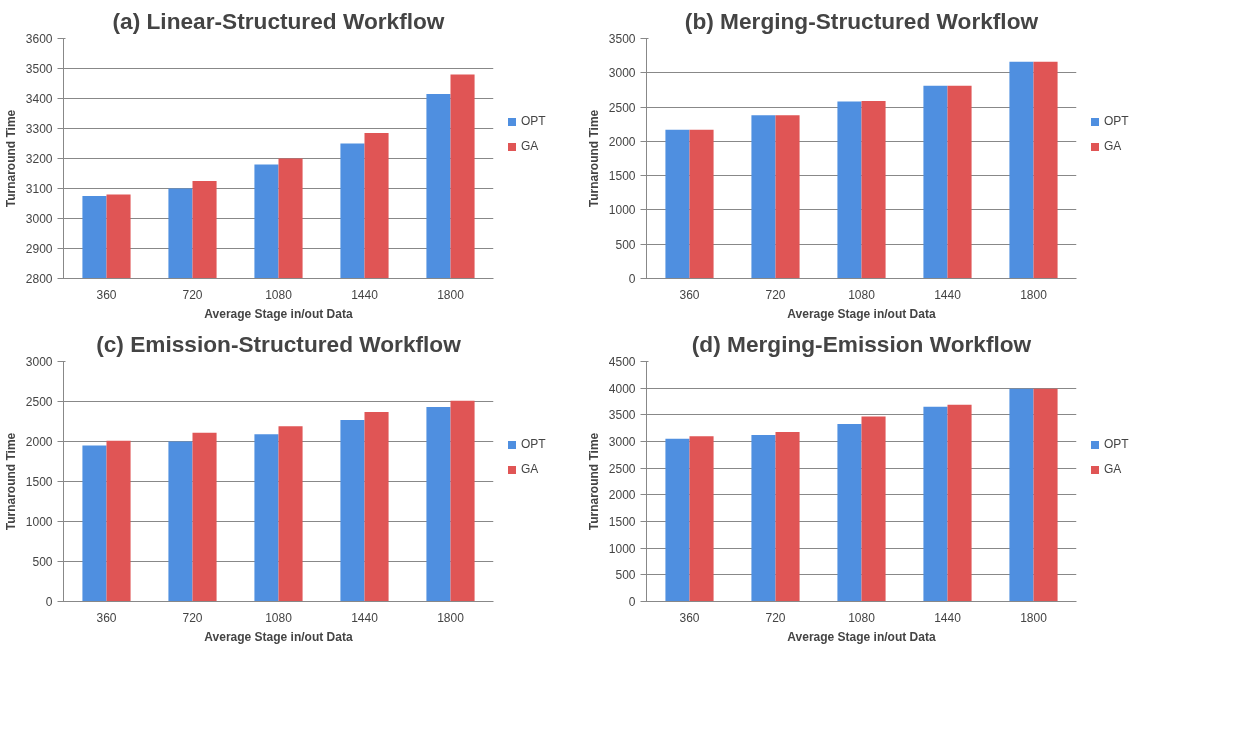 The height and width of the screenshot is (743, 1241). Describe the element at coordinates (39, 99) in the screenshot. I see `y-tick-label: 3400` at that location.